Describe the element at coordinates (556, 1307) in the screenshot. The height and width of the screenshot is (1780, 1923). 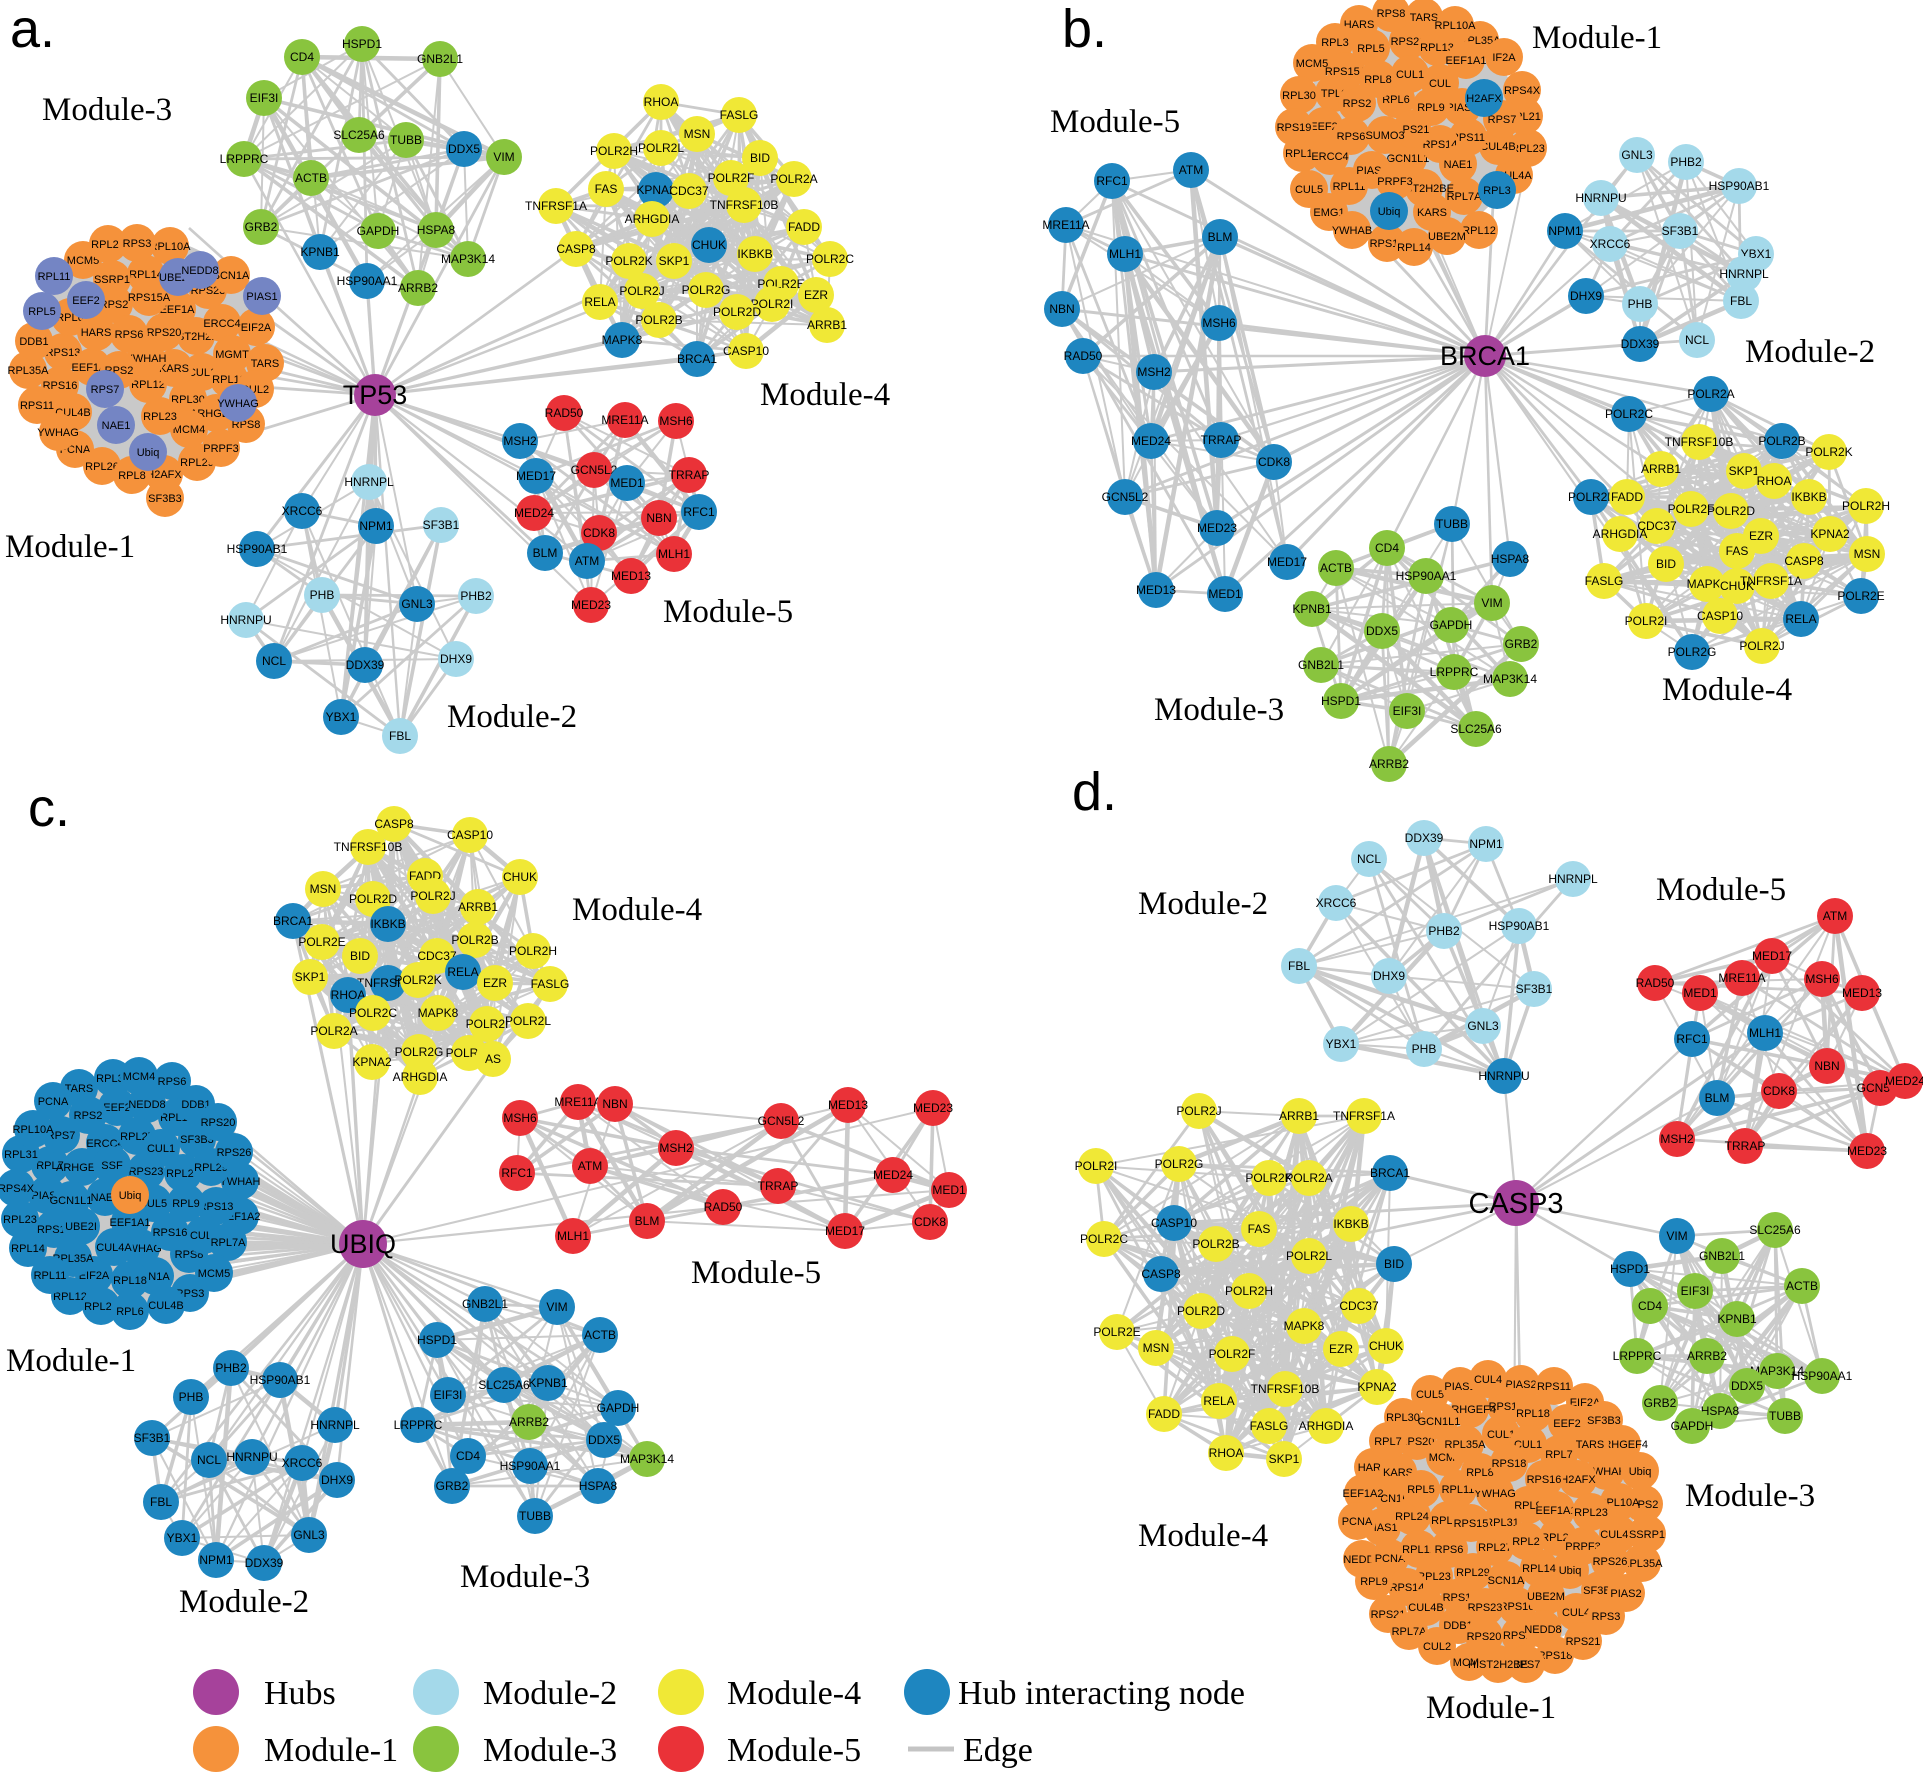
I see `svg-text: VIM` at that location.